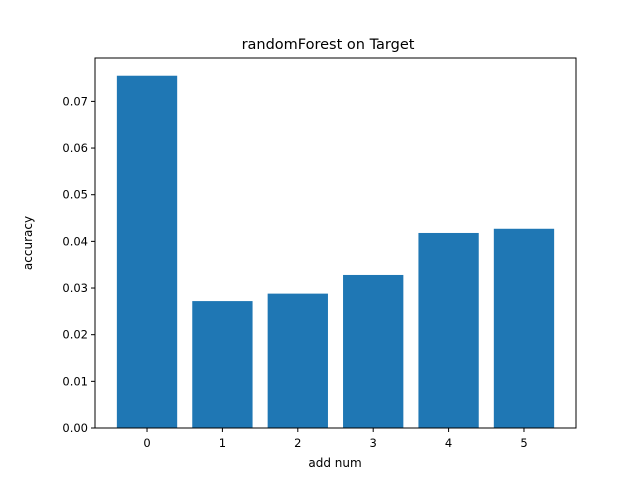 Image resolution: width=640 pixels, height=480 pixels. Describe the element at coordinates (28, 243) in the screenshot. I see `y-axis-label: accuracy` at that location.